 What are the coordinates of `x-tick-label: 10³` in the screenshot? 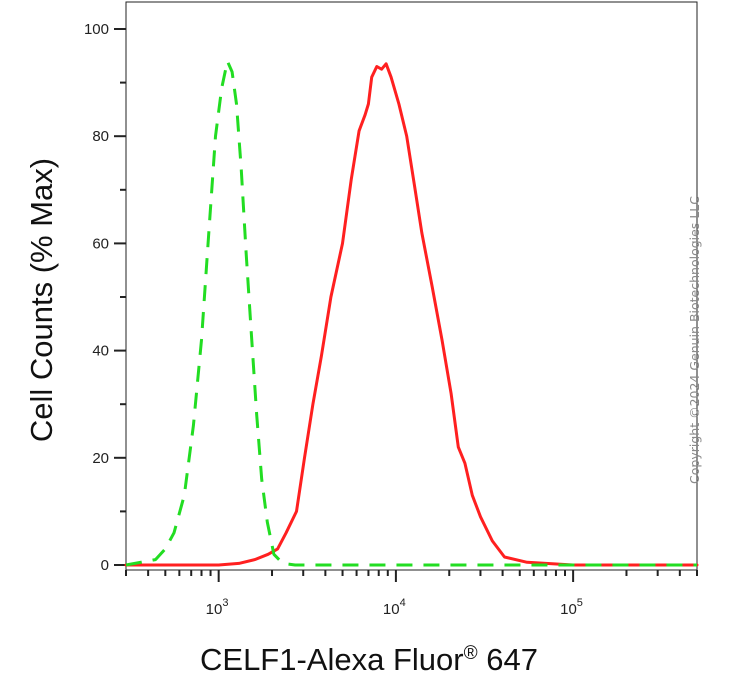 It's located at (217, 607).